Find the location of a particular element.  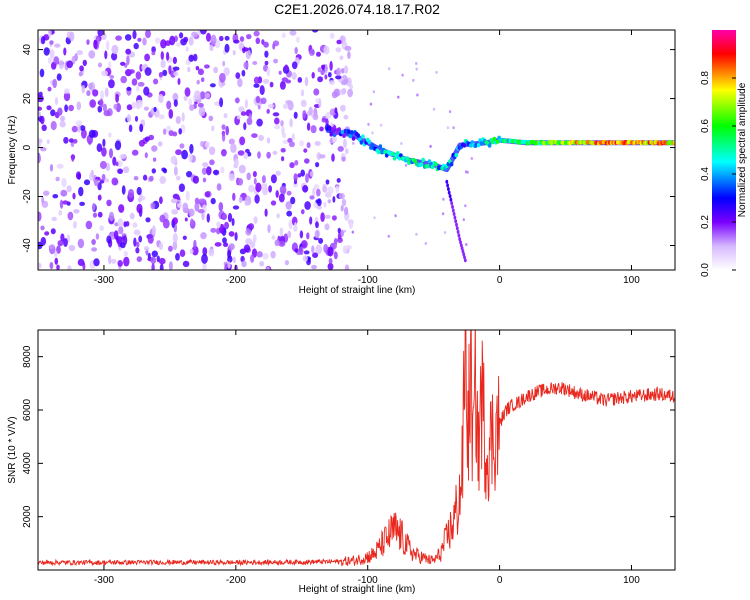

snr-x-axis-label: Height of straight line (km) is located at coordinates (357, 589).